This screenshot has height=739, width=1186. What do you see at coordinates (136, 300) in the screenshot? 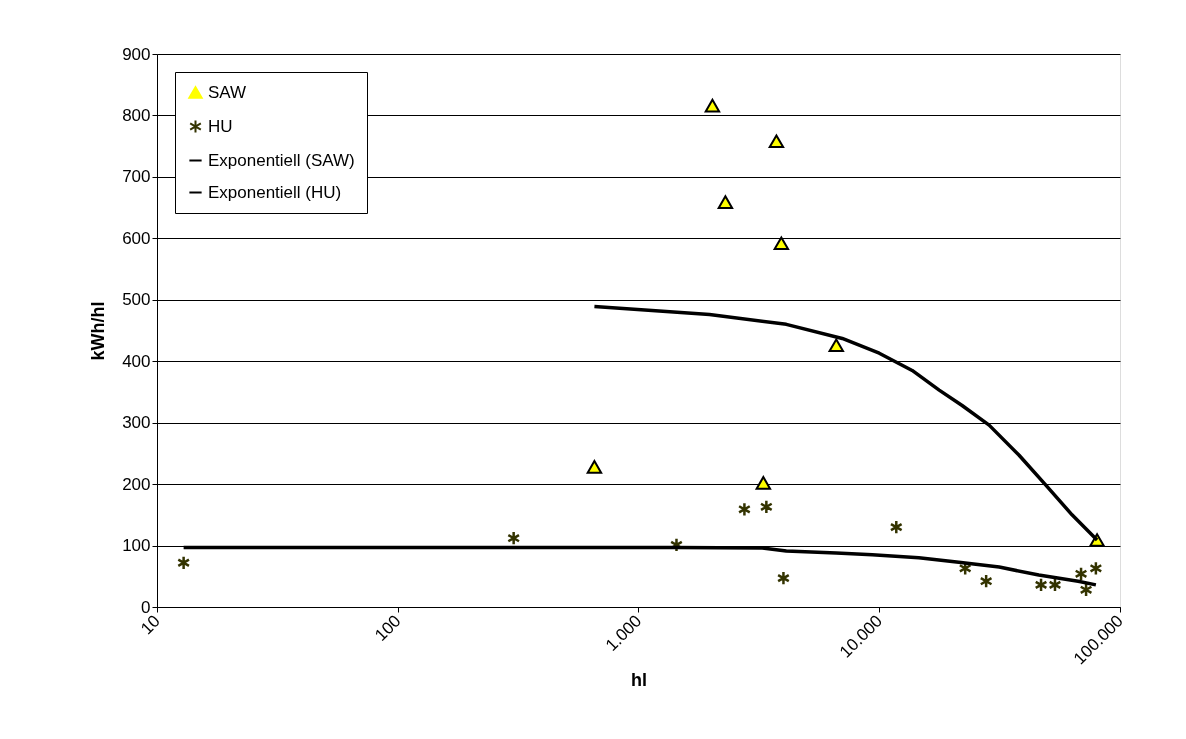
I see `y-tick-label: 500` at bounding box center [136, 300].